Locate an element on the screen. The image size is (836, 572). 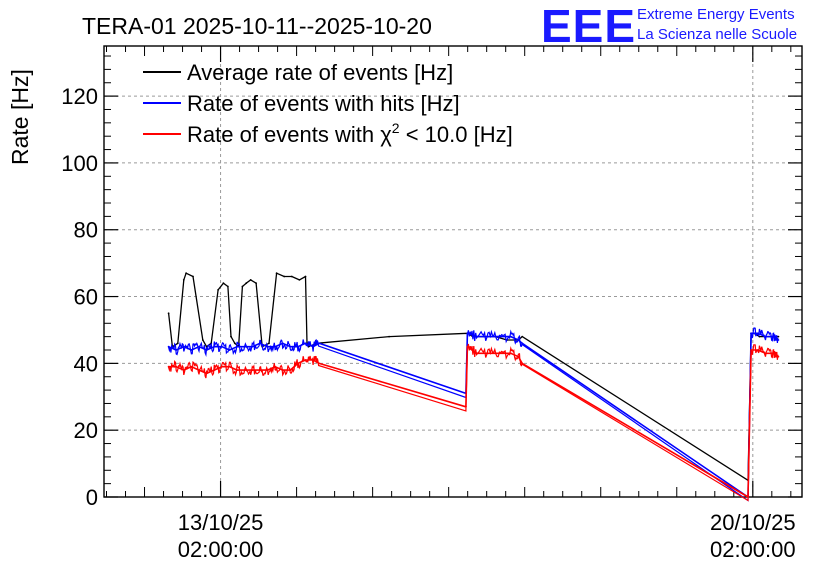
legend-chi2-prefix: Rate of events with is located at coordinates (283, 134).